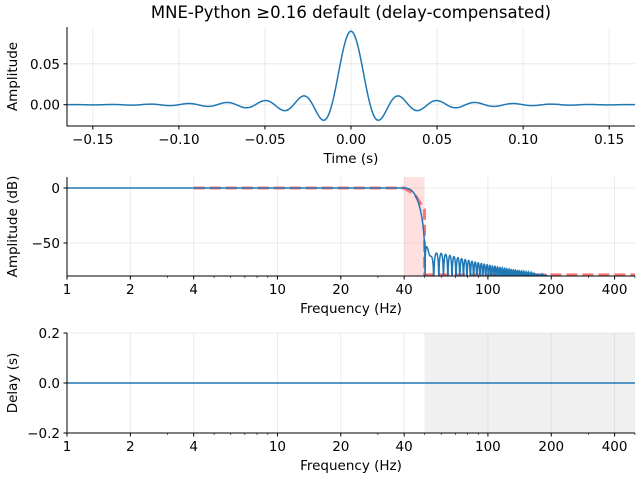 The image size is (640, 480). Describe the element at coordinates (13, 383) in the screenshot. I see `y-axis-label: Delay (s)` at that location.